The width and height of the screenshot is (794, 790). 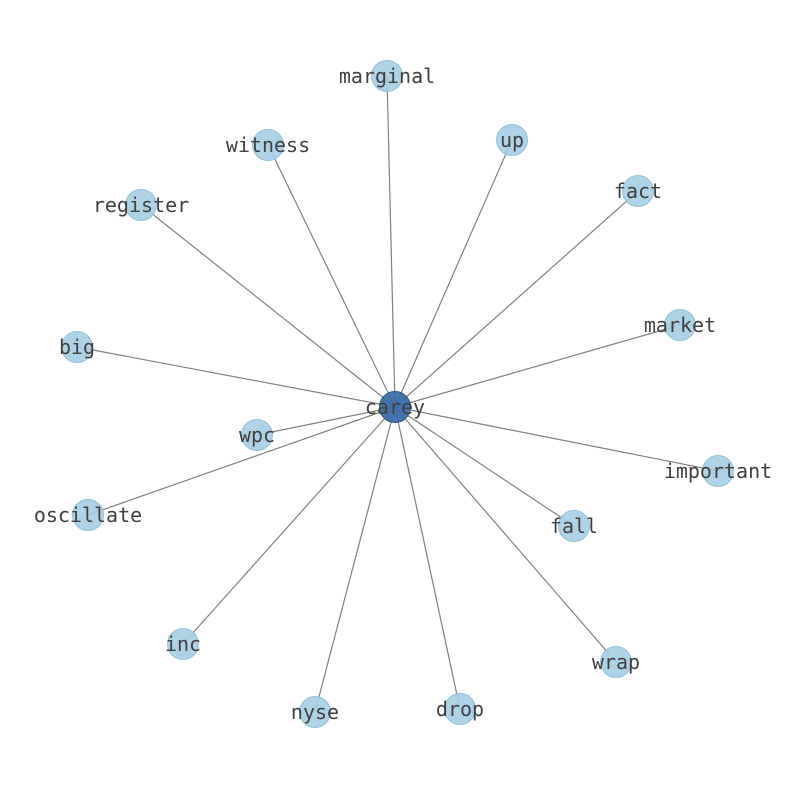 I want to click on node-register, so click(x=141, y=205).